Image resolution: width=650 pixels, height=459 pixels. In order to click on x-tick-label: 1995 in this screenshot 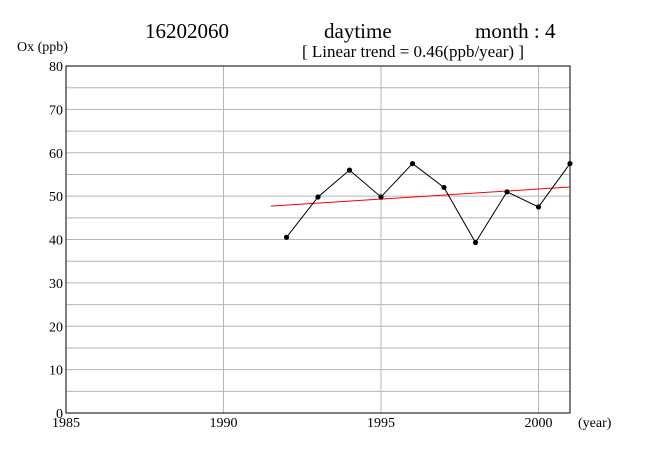, I will do `click(381, 423)`.